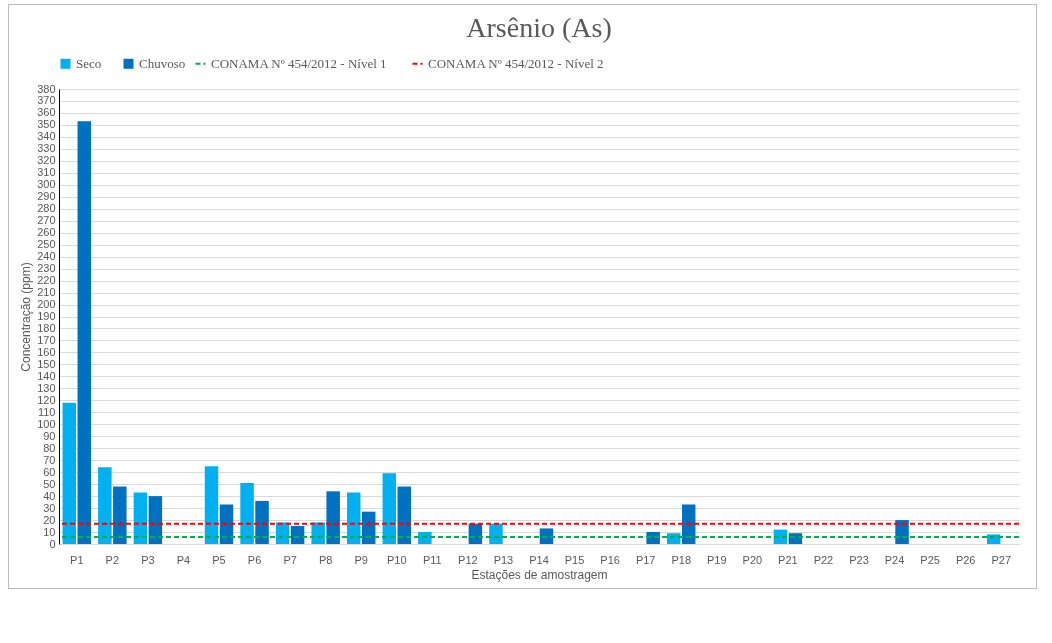 This screenshot has width=1052, height=643. What do you see at coordinates (716, 559) in the screenshot?
I see `x-tick-label: P19` at bounding box center [716, 559].